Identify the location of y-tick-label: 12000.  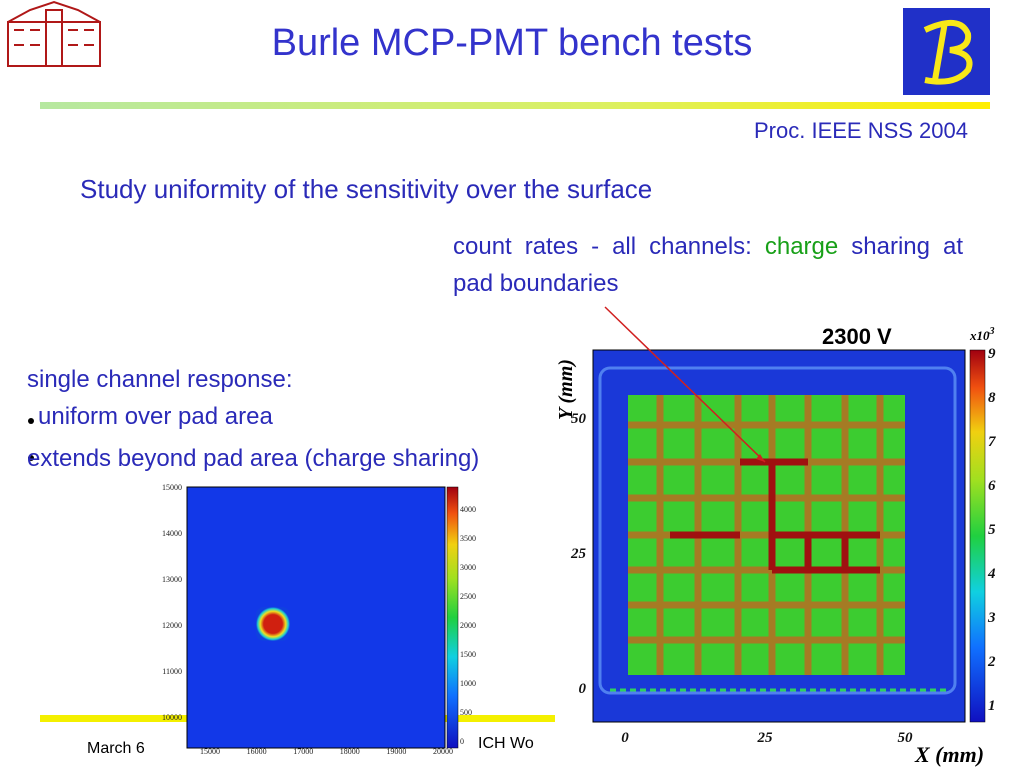
(172, 625).